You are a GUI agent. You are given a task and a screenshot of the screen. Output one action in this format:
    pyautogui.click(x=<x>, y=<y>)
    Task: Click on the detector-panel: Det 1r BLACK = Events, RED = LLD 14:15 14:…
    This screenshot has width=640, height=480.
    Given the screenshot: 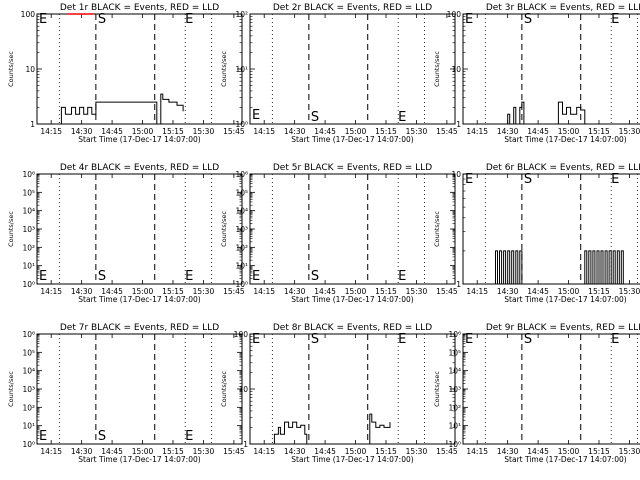 What is the action you would take?
    pyautogui.click(x=126, y=73)
    